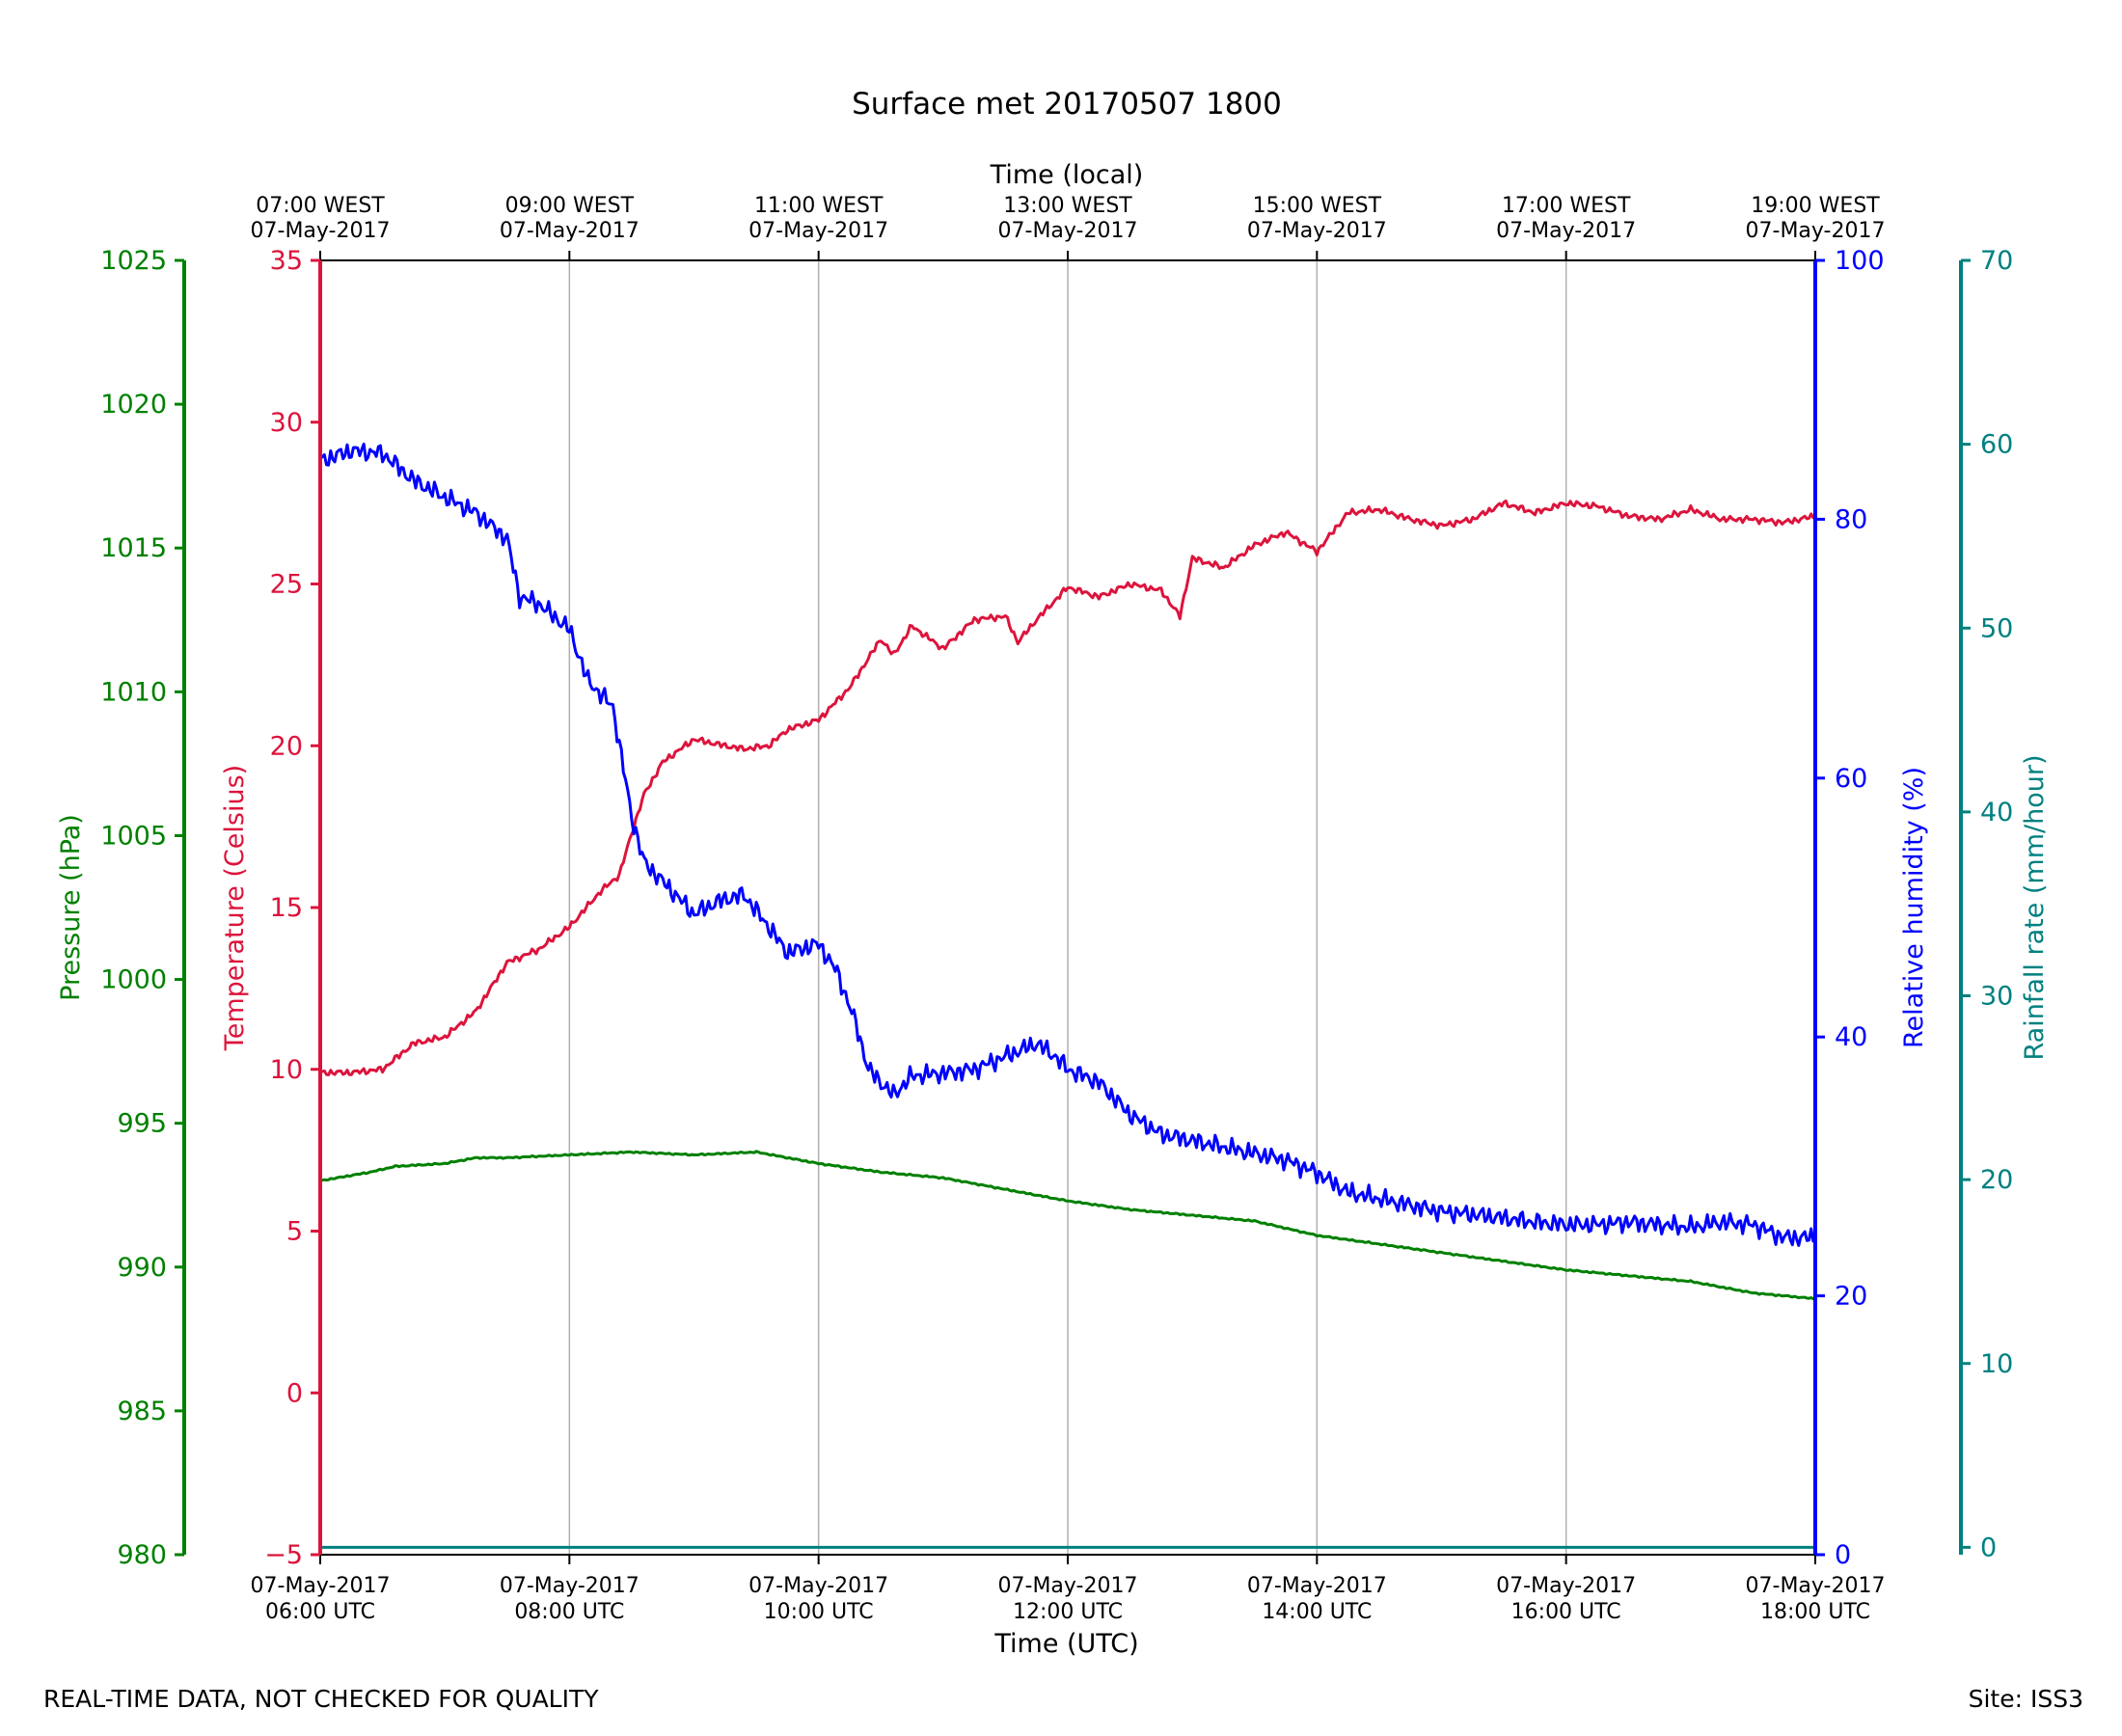 The width and height of the screenshot is (2122, 1736). I want to click on bottom-x-tick-label: 18:00 UTC, so click(1815, 1612).